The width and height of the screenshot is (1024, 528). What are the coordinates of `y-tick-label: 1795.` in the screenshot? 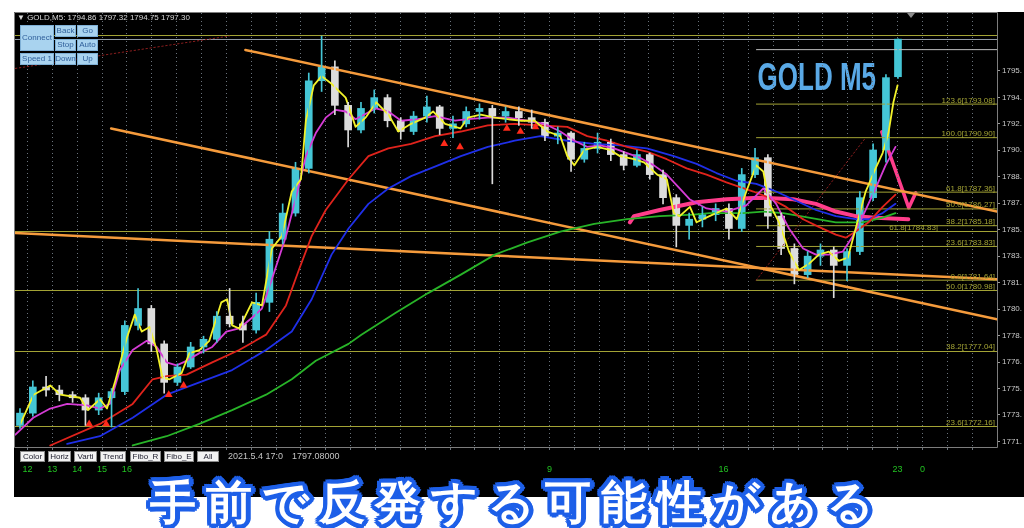 It's located at (1012, 71).